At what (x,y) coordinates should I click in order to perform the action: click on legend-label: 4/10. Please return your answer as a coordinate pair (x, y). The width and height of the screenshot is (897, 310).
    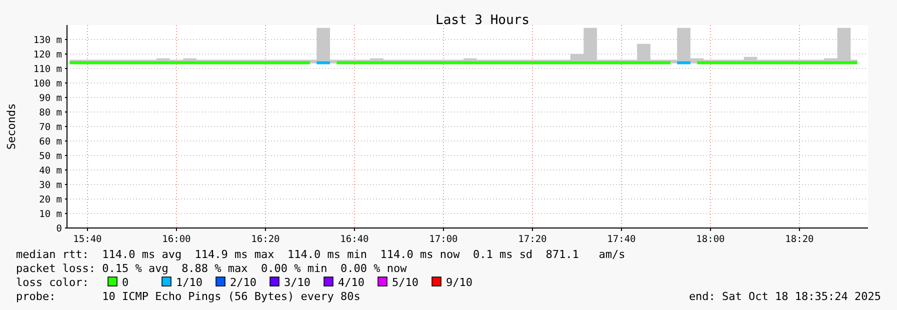
    Looking at the image, I should click on (351, 282).